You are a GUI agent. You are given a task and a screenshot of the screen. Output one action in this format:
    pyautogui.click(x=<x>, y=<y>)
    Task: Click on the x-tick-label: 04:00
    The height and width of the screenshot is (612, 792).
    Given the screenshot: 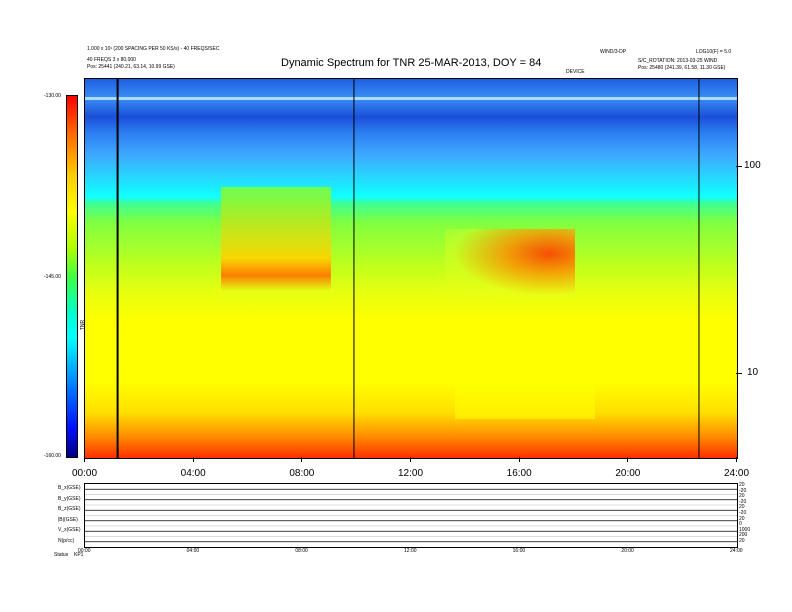 What is the action you would take?
    pyautogui.click(x=193, y=473)
    